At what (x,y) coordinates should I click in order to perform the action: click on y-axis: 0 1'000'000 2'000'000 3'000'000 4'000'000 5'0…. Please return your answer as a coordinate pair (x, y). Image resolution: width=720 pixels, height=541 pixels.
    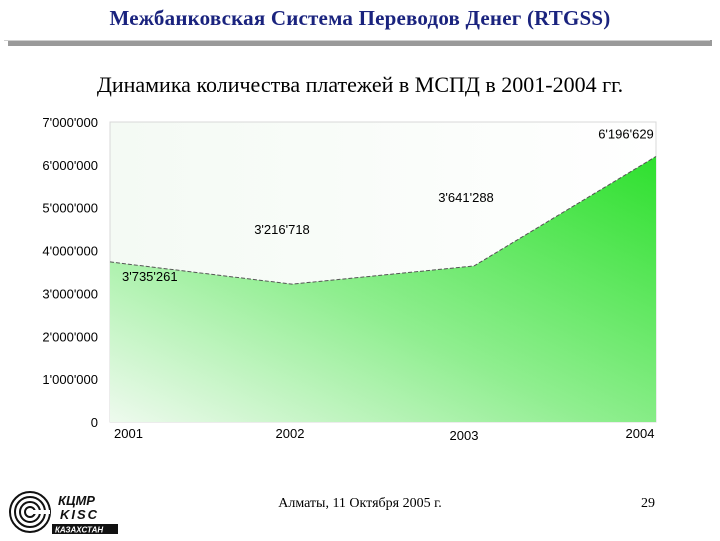
    Looking at the image, I should click on (70, 272).